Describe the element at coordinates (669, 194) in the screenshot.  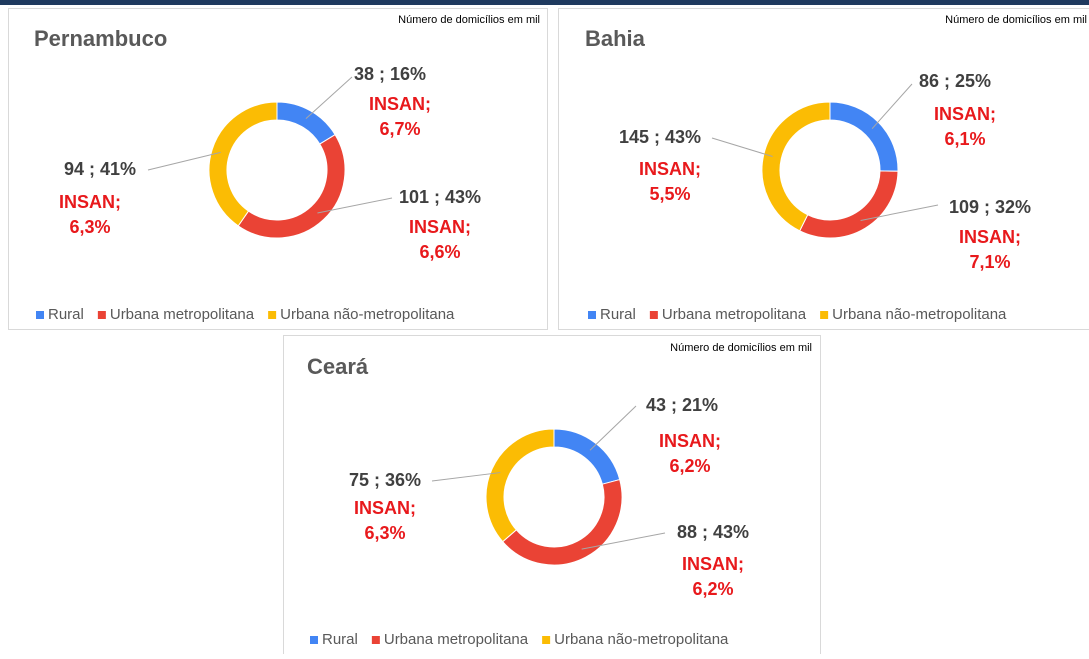
I see `insan-label: 5,5%` at that location.